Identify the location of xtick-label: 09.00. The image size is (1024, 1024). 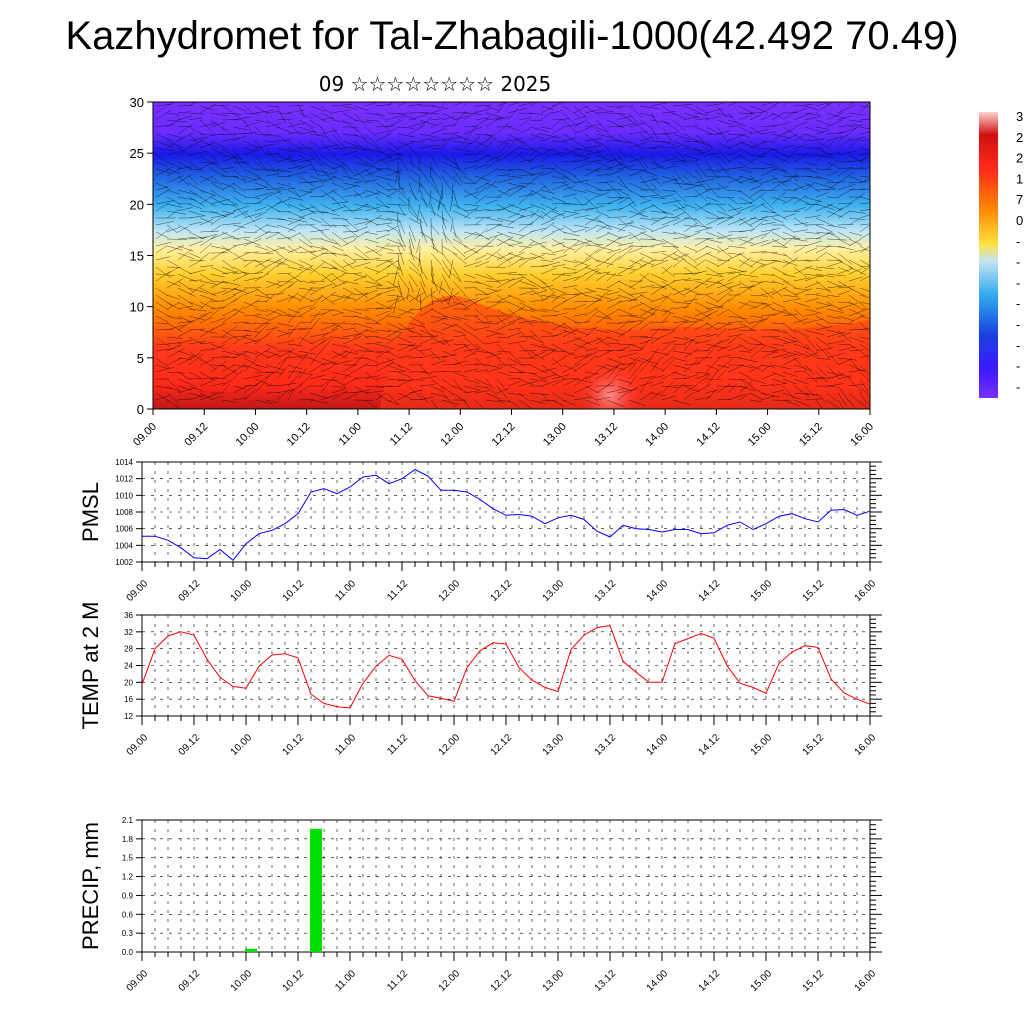
(138, 745).